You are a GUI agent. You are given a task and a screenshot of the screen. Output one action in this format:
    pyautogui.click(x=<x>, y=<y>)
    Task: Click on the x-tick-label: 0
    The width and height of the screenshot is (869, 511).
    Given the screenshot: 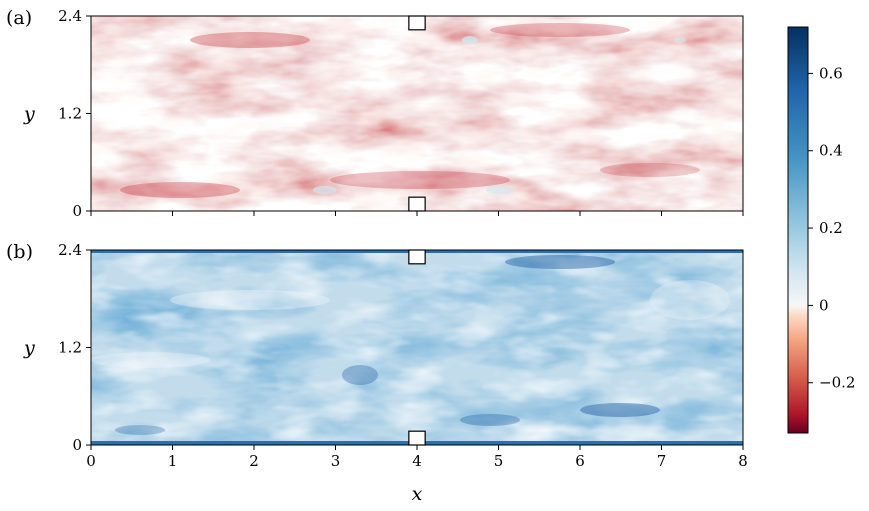 What is the action you would take?
    pyautogui.click(x=91, y=461)
    